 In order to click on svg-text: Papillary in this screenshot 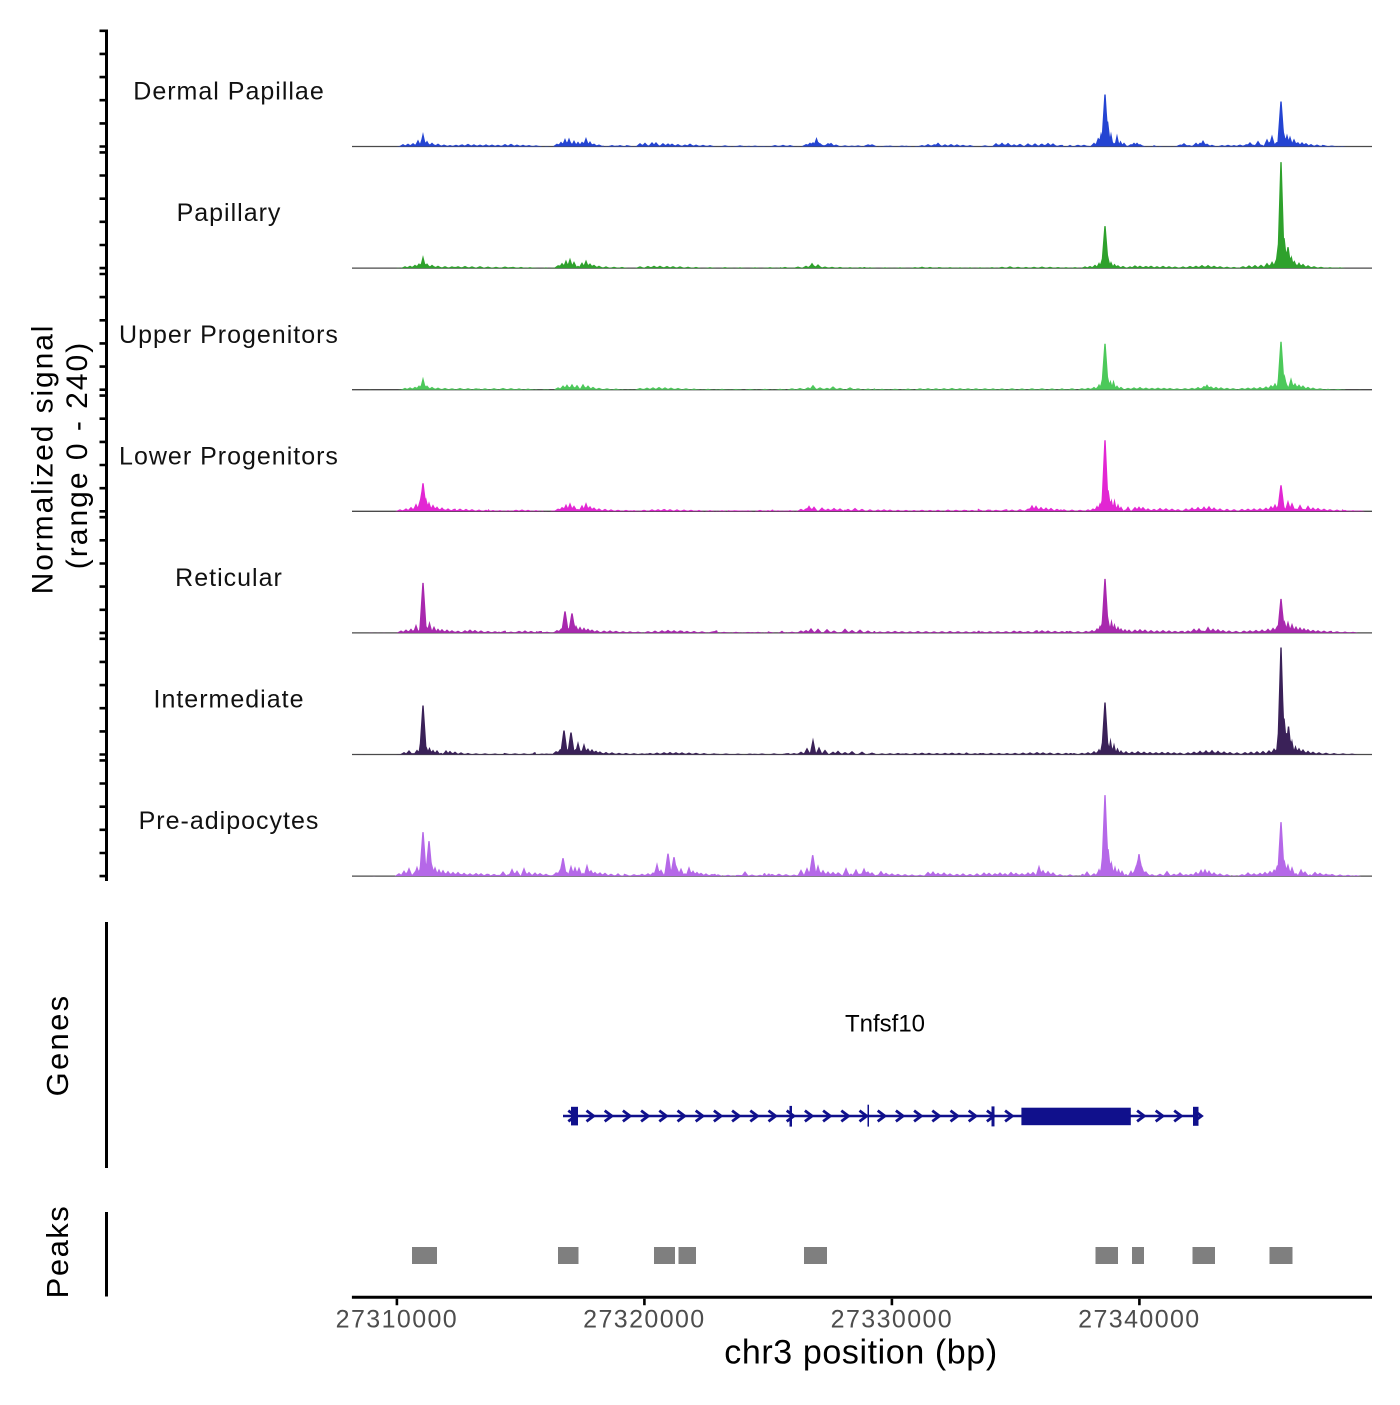, I will do `click(229, 213)`.